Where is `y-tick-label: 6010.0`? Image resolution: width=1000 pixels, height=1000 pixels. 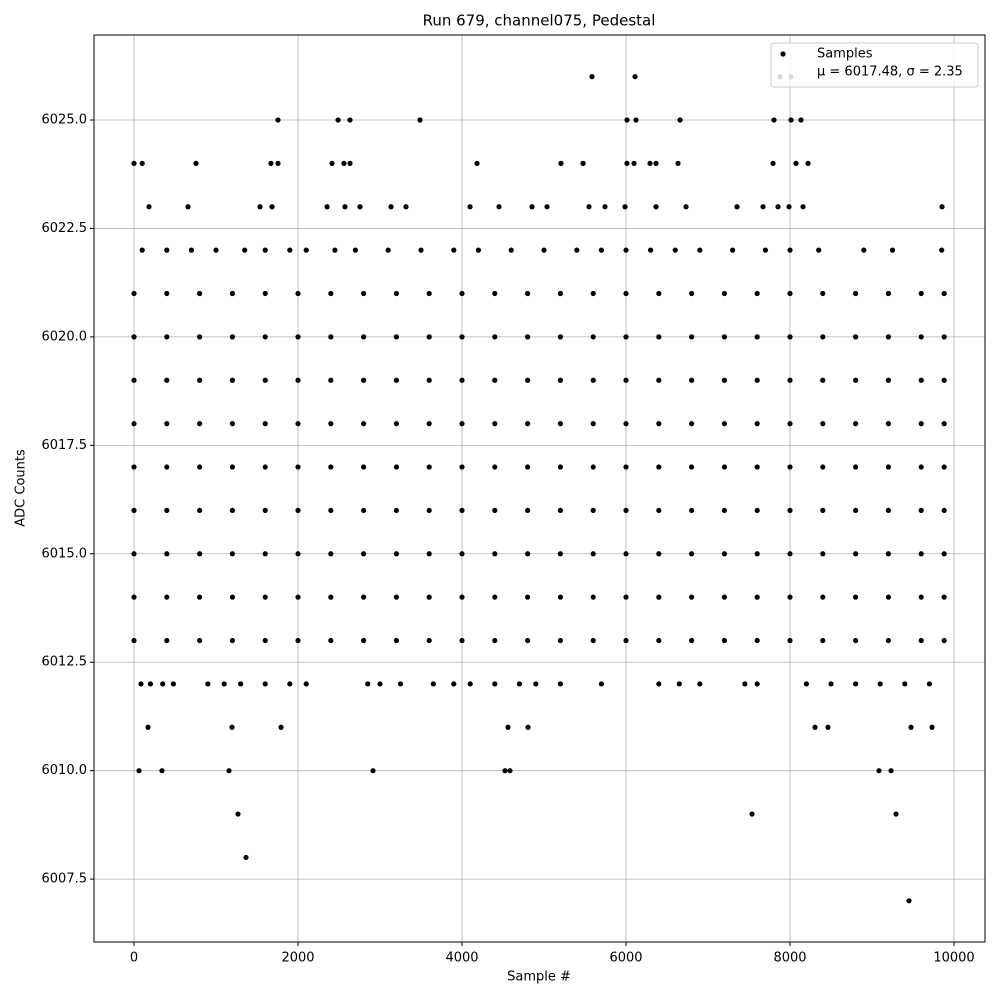
y-tick-label: 6010.0 is located at coordinates (65, 770).